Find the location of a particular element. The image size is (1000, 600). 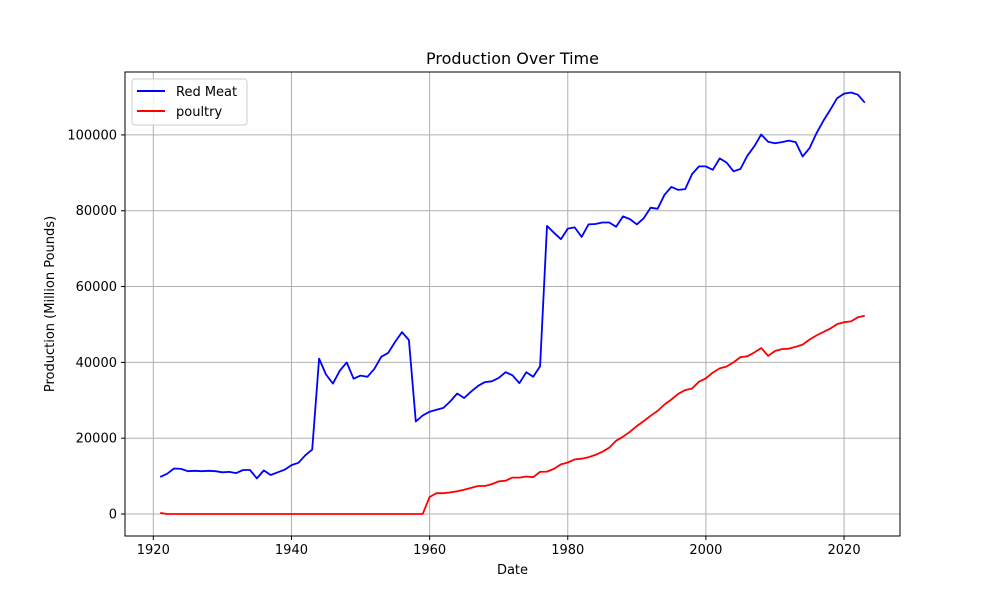

y-tick-label: 100000 is located at coordinates (92, 135).